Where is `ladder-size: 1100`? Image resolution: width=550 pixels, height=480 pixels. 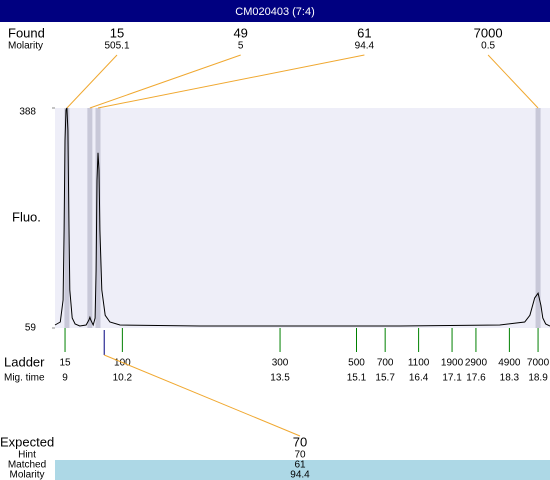
ladder-size: 1100 is located at coordinates (419, 363).